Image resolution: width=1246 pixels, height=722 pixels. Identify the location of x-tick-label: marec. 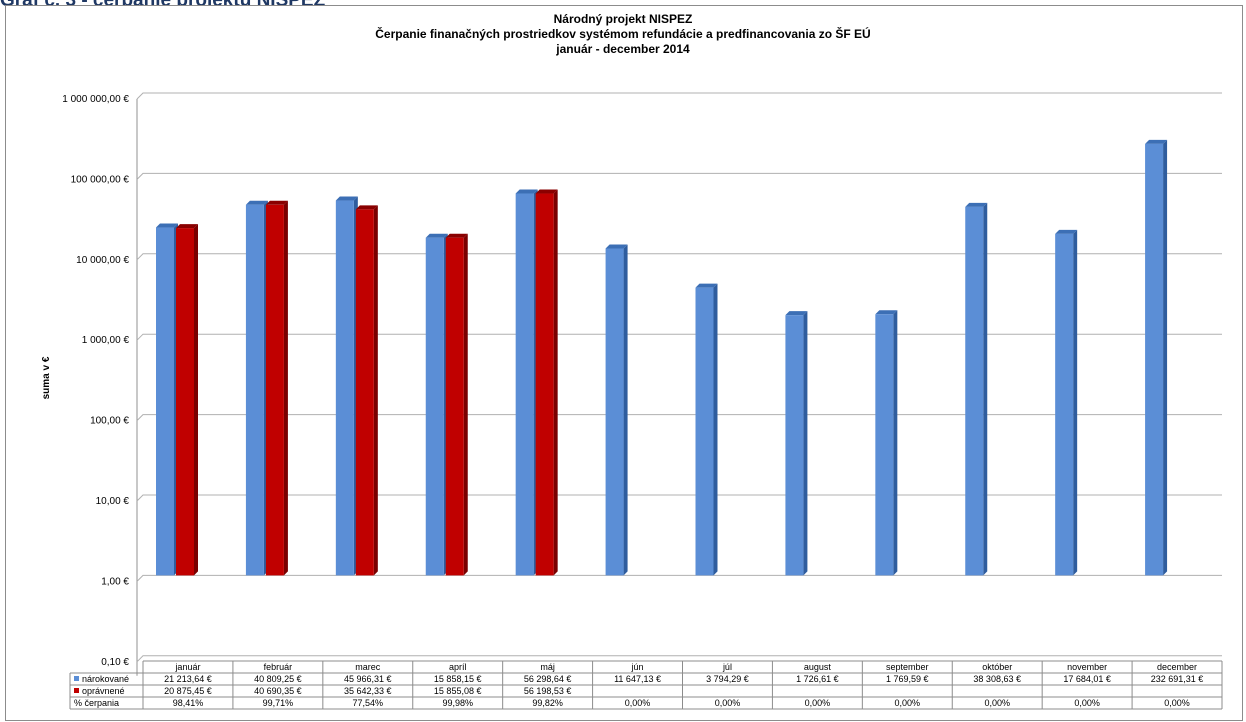
(368, 667).